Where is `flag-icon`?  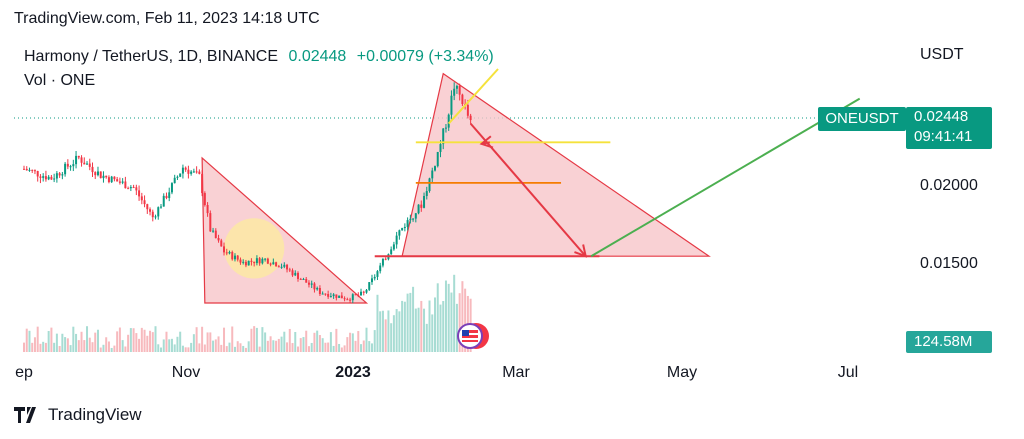
flag-icon is located at coordinates (473, 336).